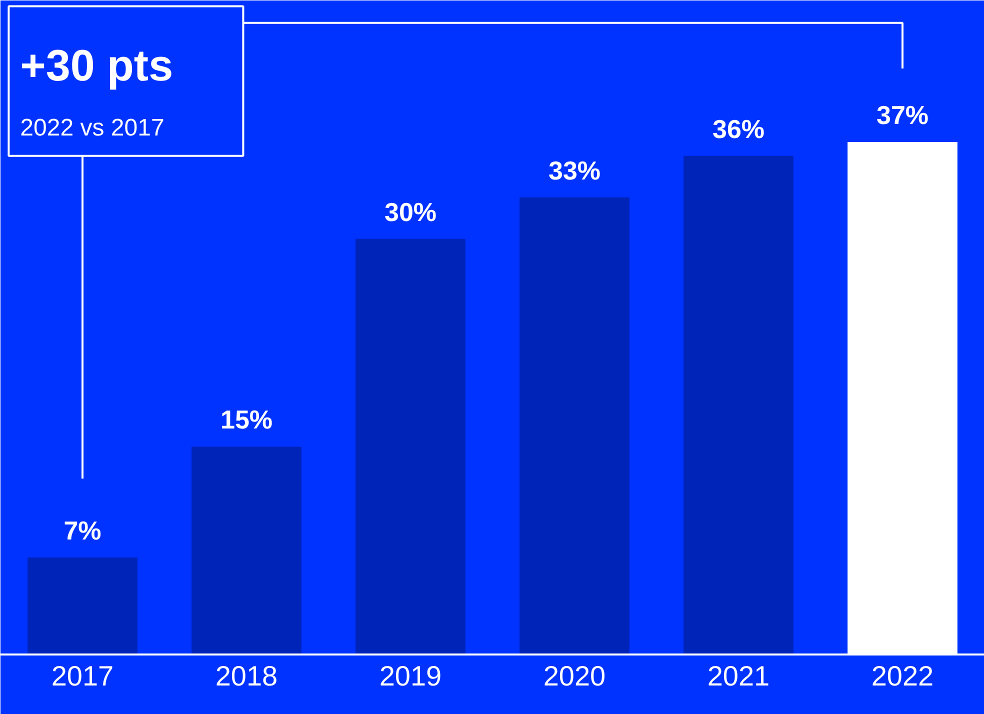 The width and height of the screenshot is (984, 714). Describe the element at coordinates (246, 676) in the screenshot. I see `x-tick-label: 2018` at that location.